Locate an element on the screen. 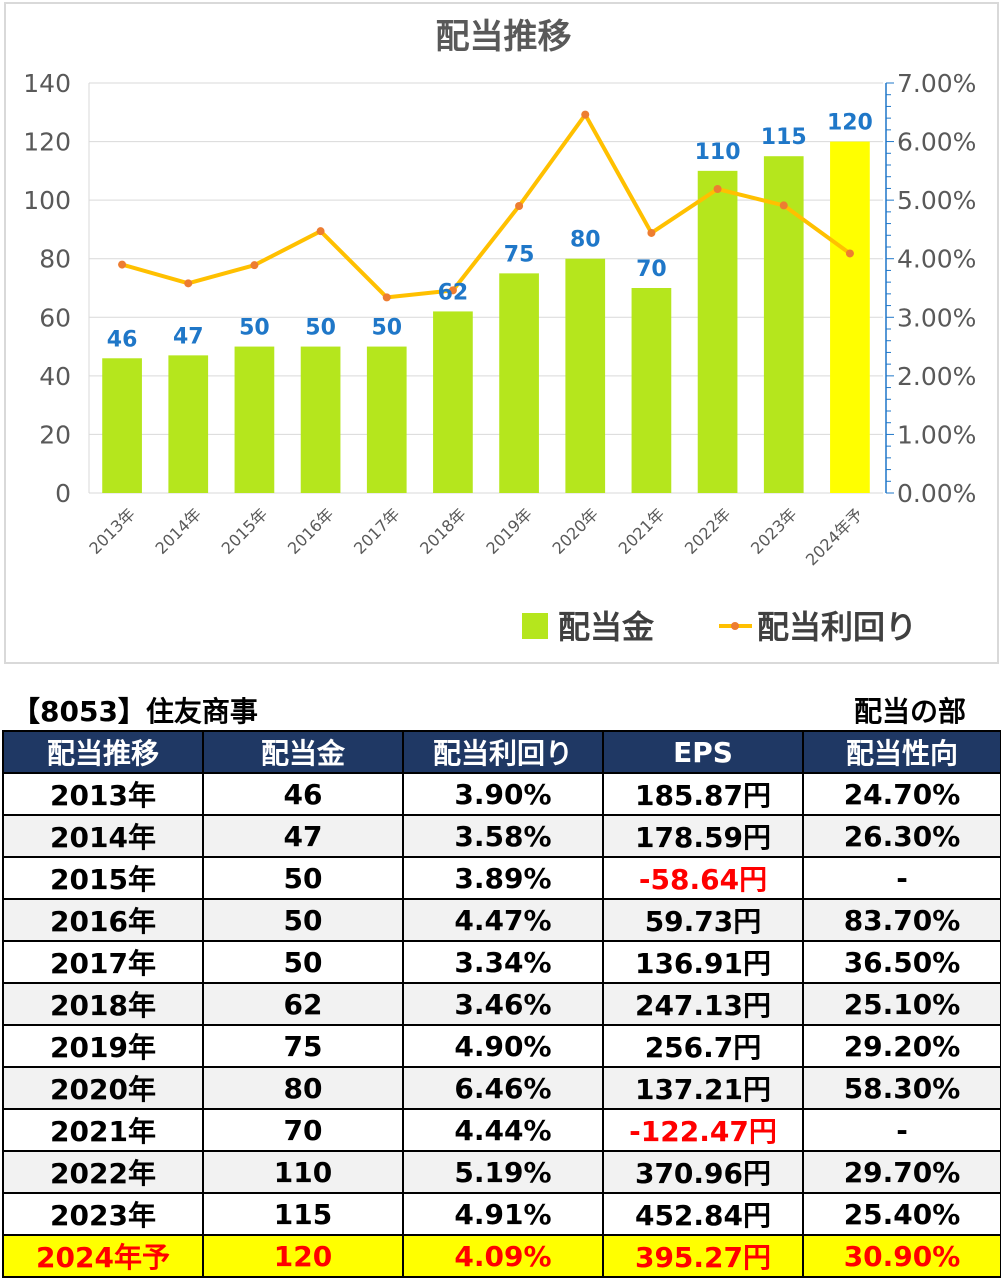  cell-dividend: 80 is located at coordinates (303, 1088).